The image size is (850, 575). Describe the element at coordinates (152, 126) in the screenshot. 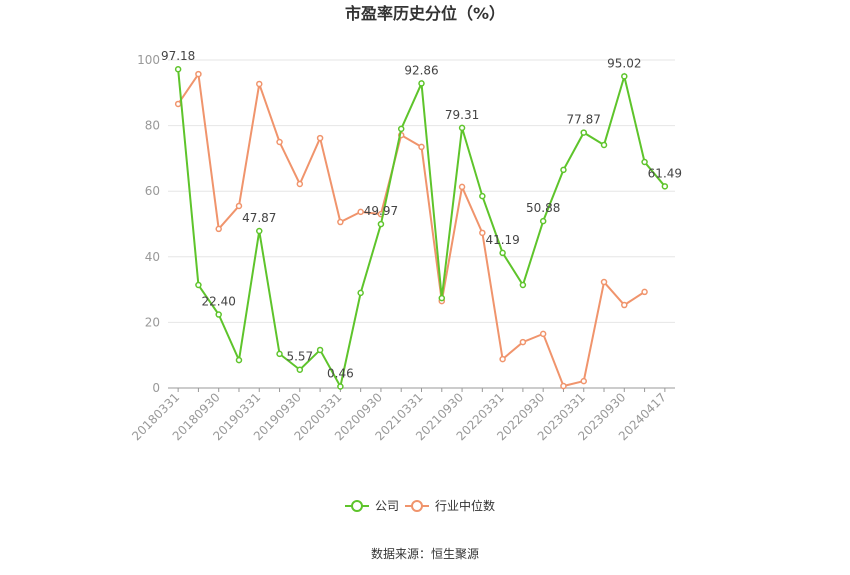

I see `y-tick-label: 80` at that location.